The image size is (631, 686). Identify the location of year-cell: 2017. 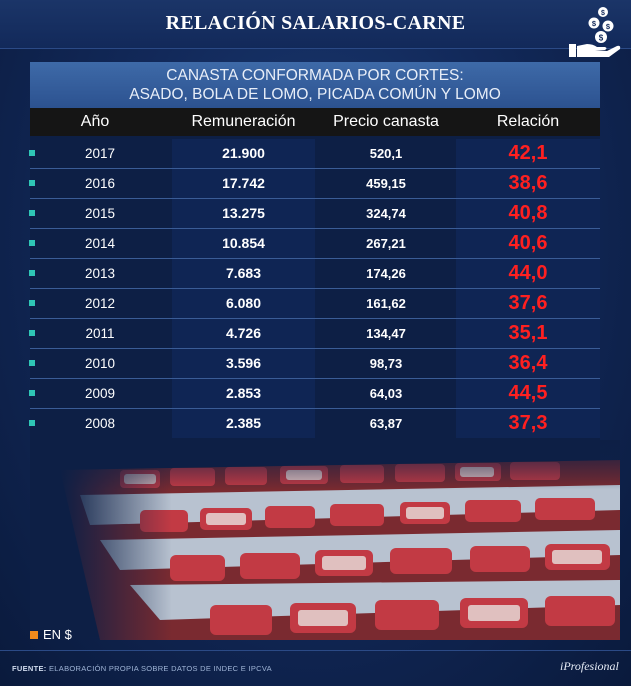
(100, 153).